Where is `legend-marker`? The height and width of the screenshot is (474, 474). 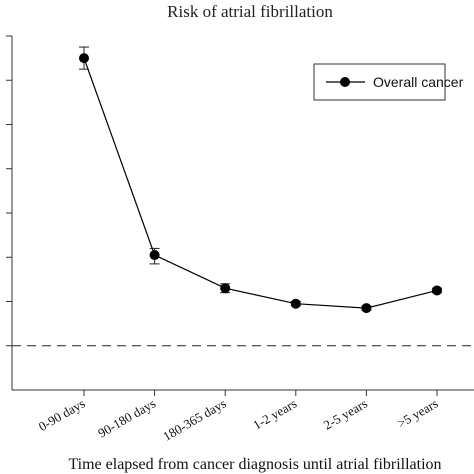
legend-marker is located at coordinates (345, 82).